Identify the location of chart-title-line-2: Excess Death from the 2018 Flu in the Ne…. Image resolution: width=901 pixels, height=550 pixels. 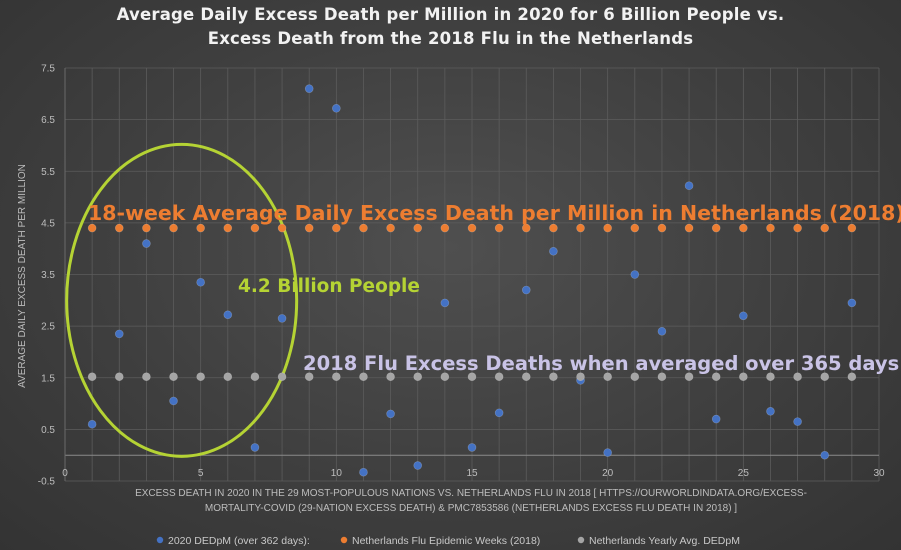
(450, 38).